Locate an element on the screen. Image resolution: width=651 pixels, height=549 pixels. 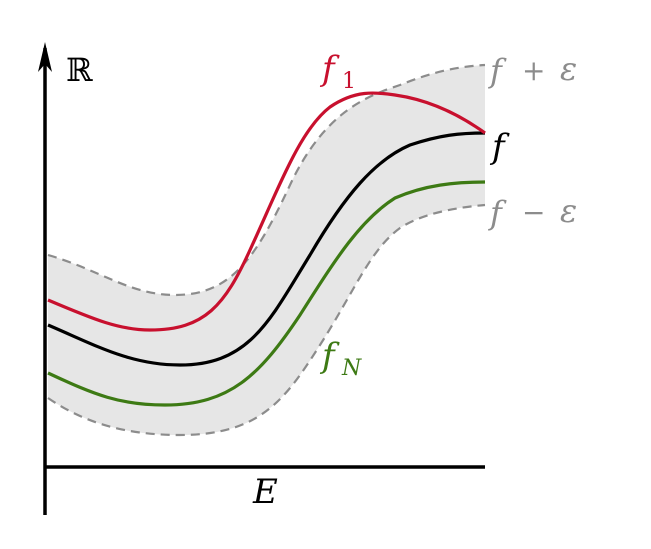
label-f-plus-epsilon: f + ε is located at coordinates (532, 70).